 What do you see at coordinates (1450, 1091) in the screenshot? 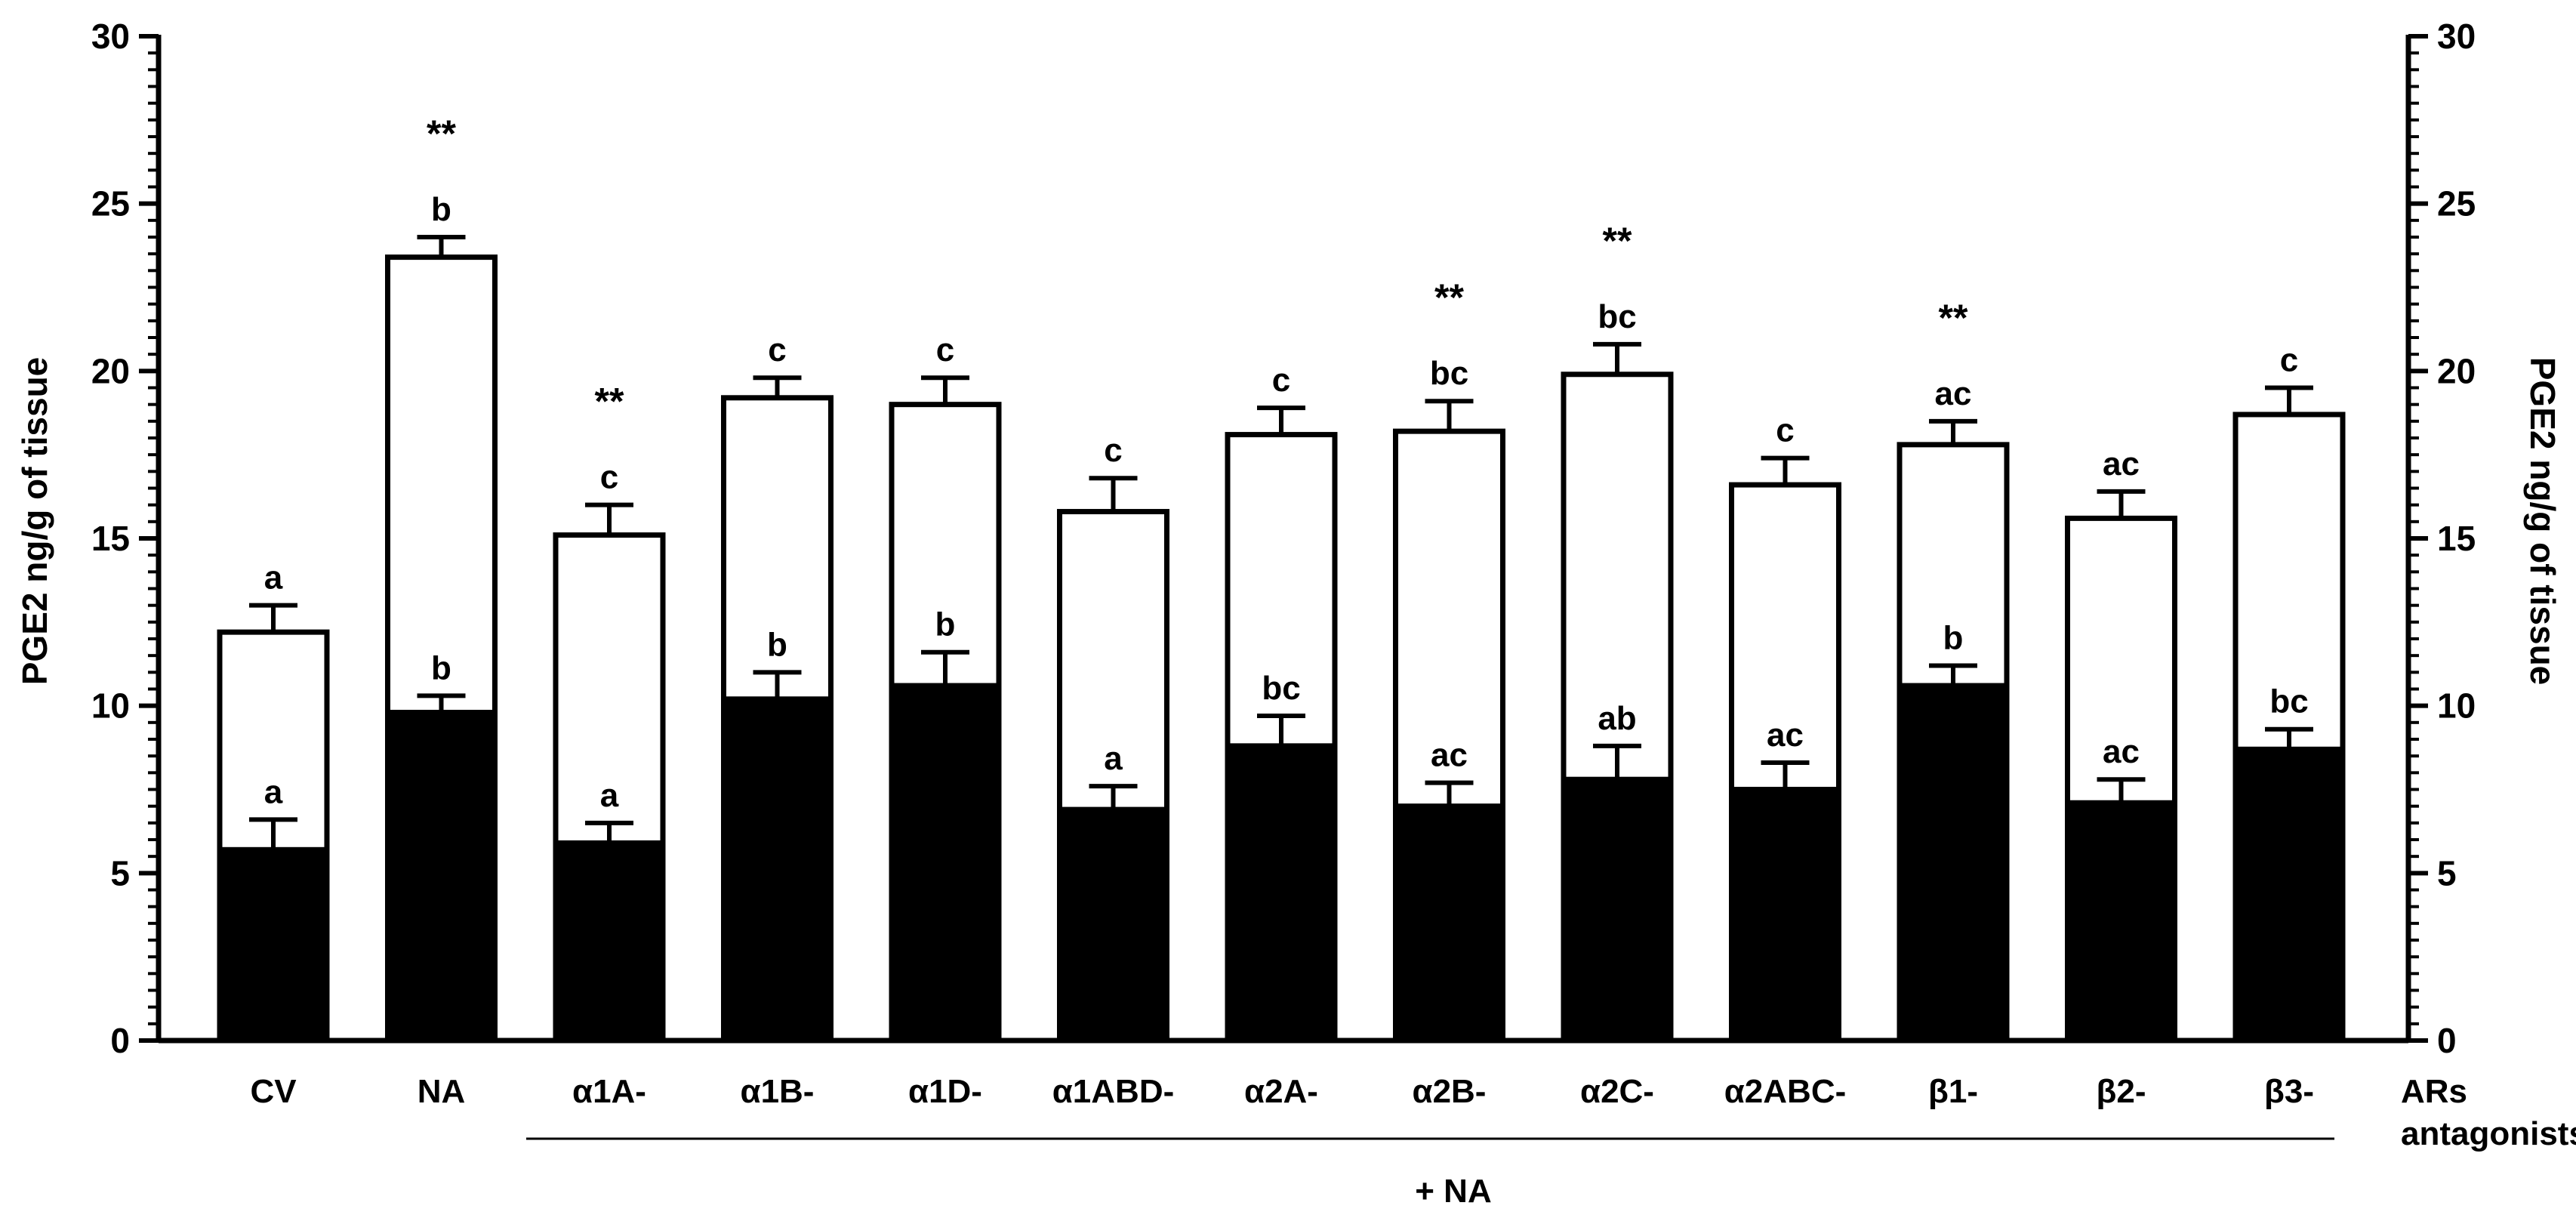
I see `x-tick-label: α2B-` at bounding box center [1450, 1091].